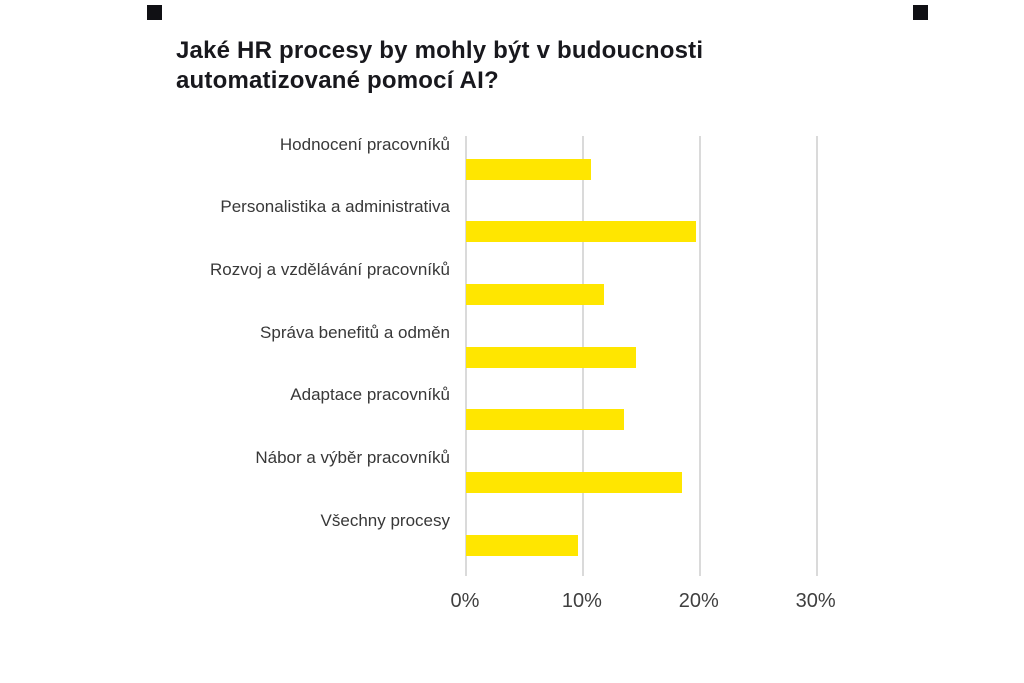  Describe the element at coordinates (698, 601) in the screenshot. I see `x-tick-label: 20%` at that location.